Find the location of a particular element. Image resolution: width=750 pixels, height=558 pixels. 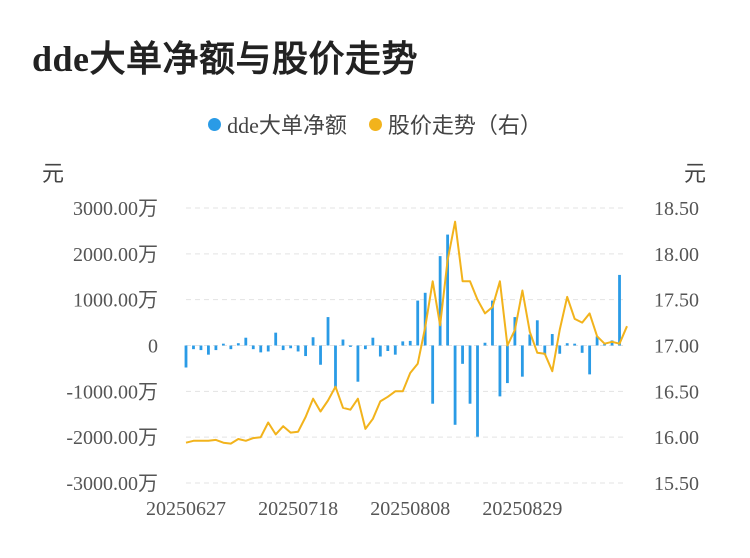

legend: dde大单净额 股价走势（右） is located at coordinates (375, 124).